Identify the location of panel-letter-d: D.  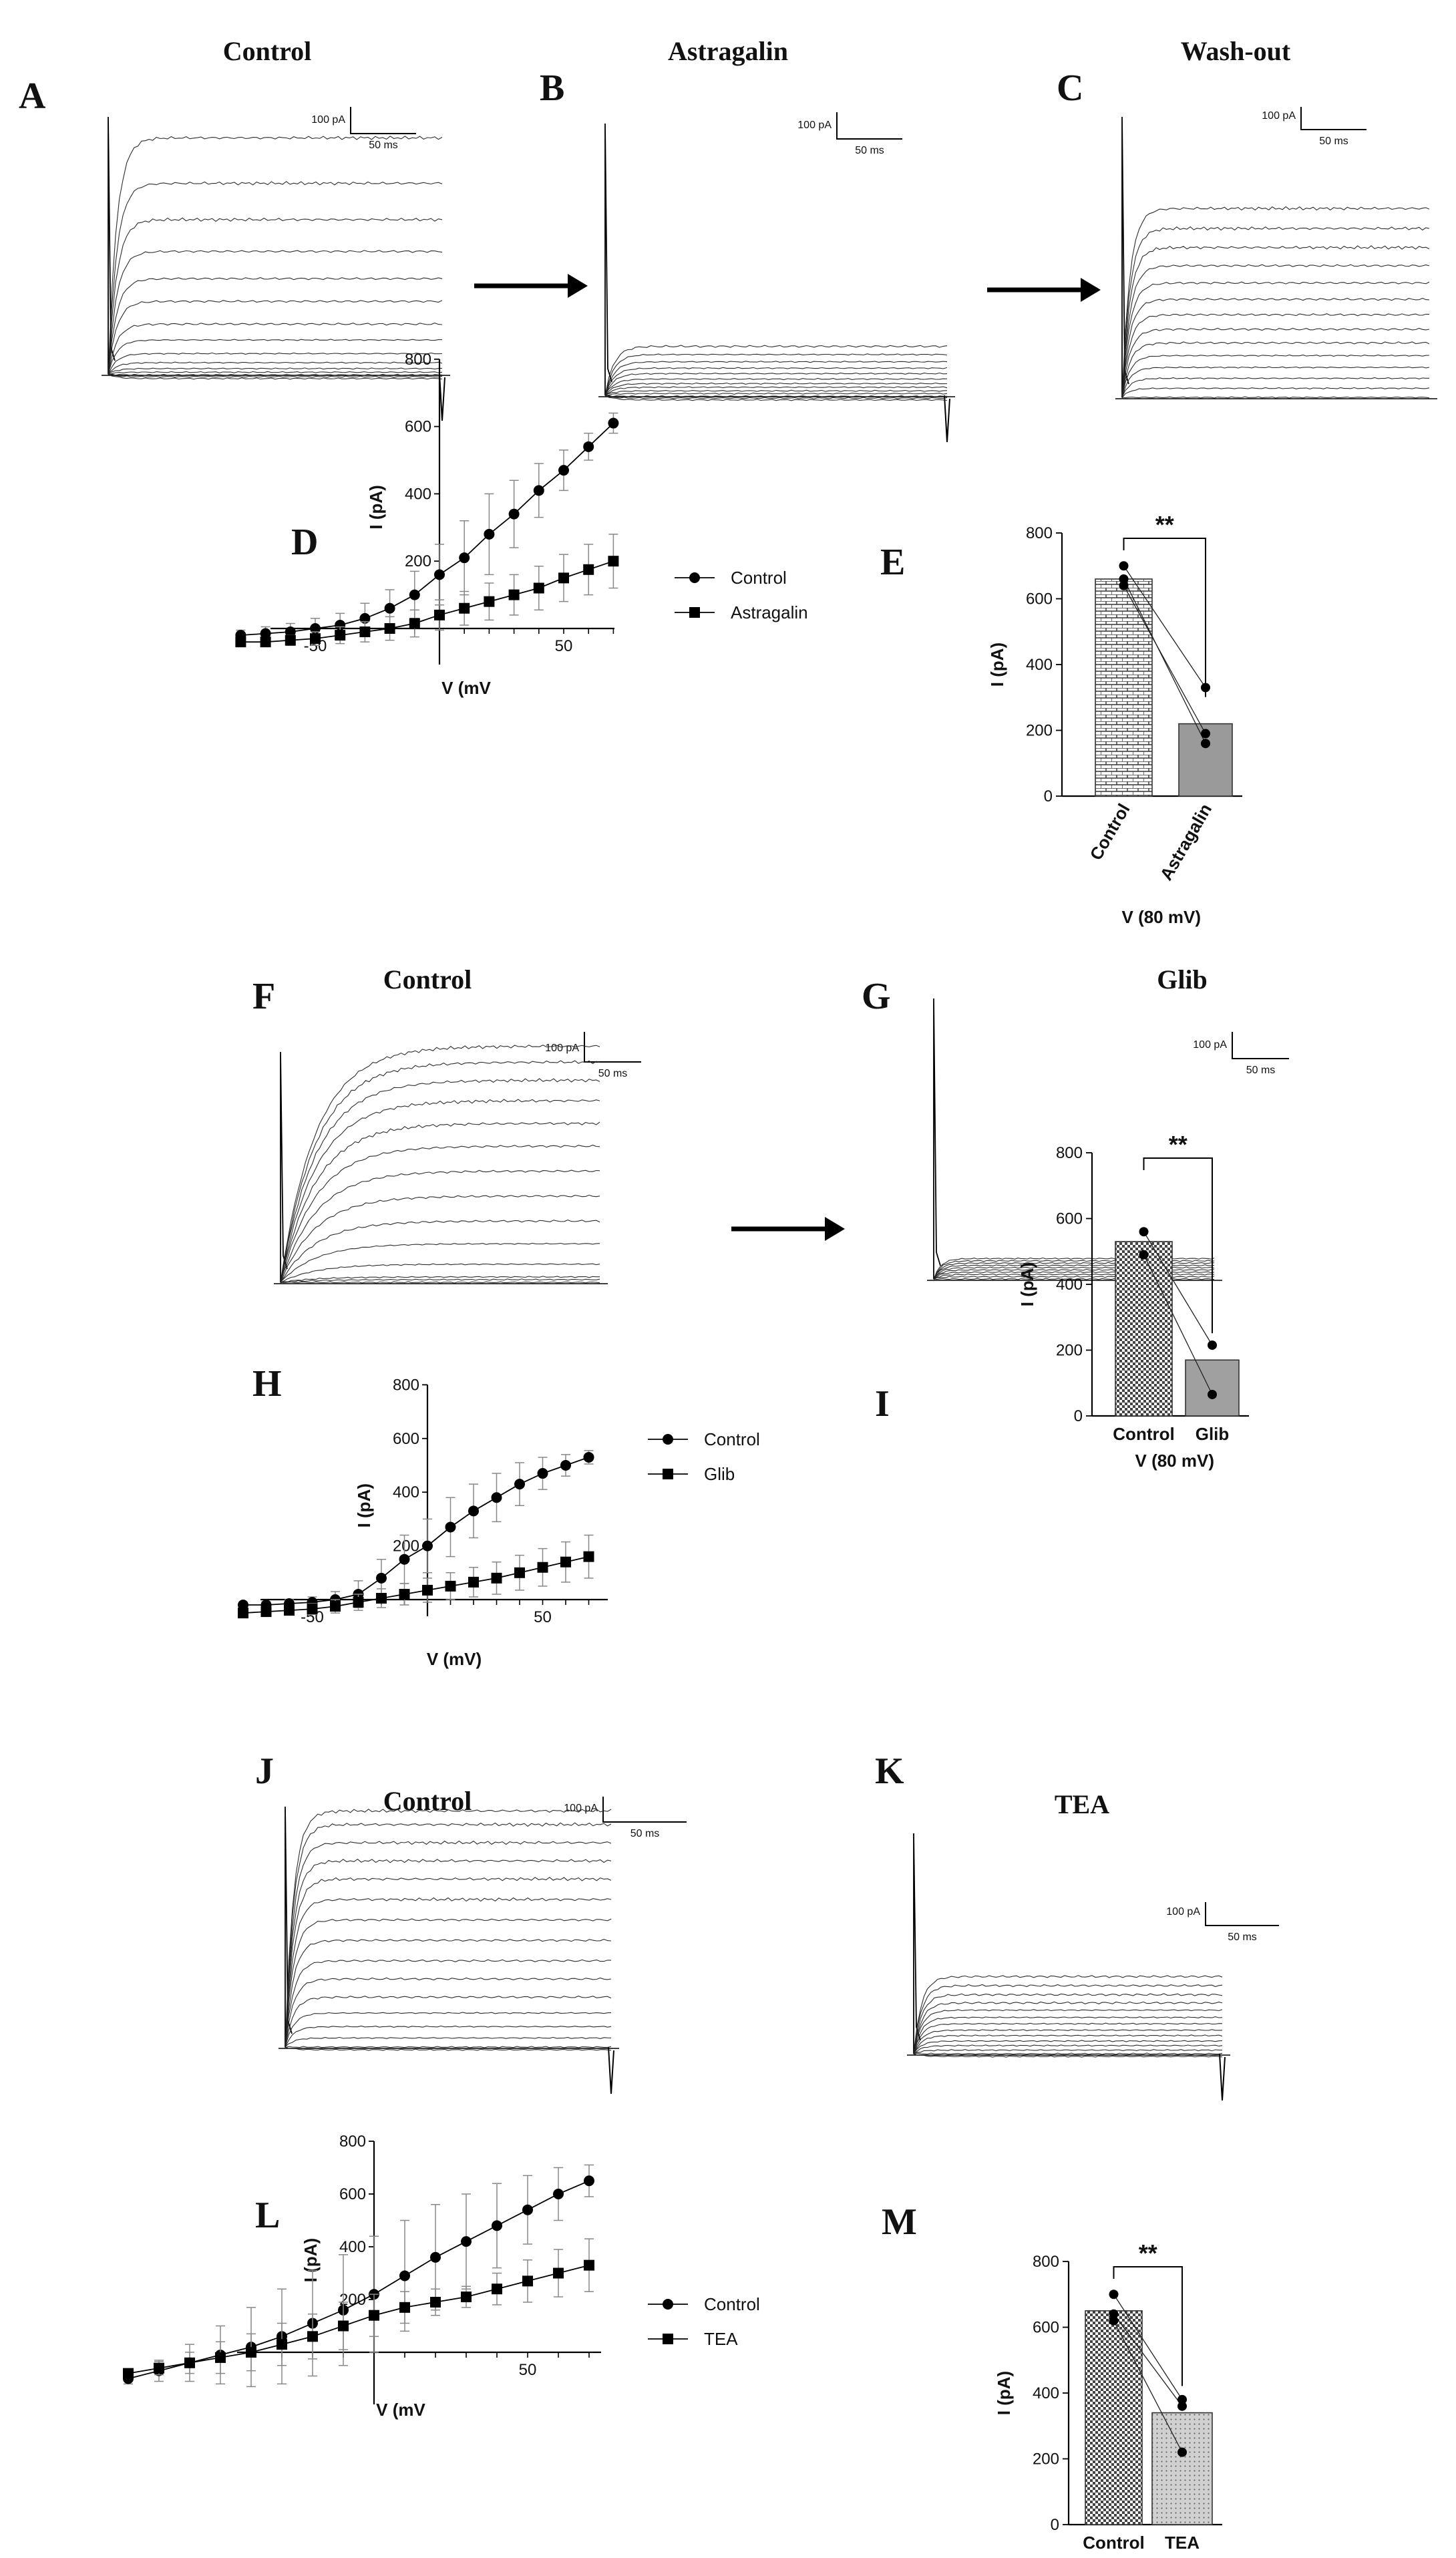
(304, 542).